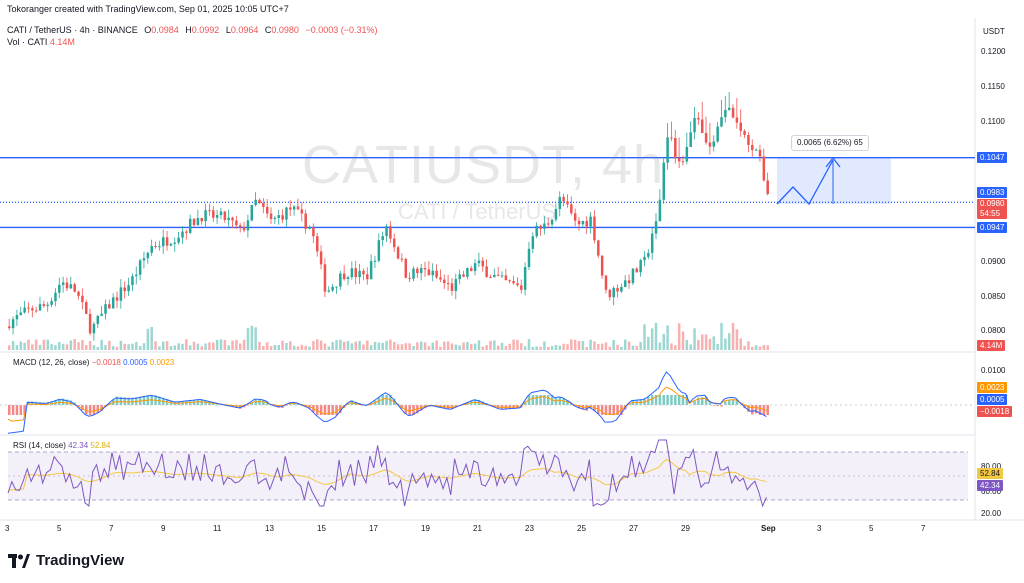  I want to click on rsi-value: 42.34, so click(78, 445).